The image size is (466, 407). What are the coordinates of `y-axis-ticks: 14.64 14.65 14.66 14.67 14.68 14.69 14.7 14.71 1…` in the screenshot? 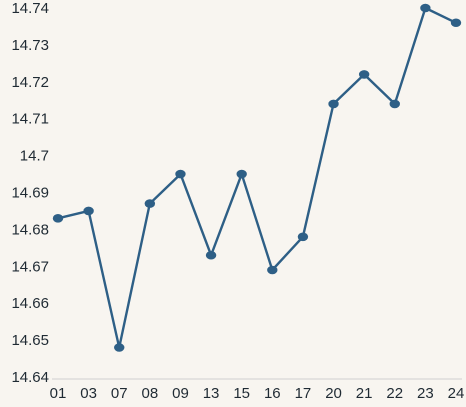 It's located at (30, 193).